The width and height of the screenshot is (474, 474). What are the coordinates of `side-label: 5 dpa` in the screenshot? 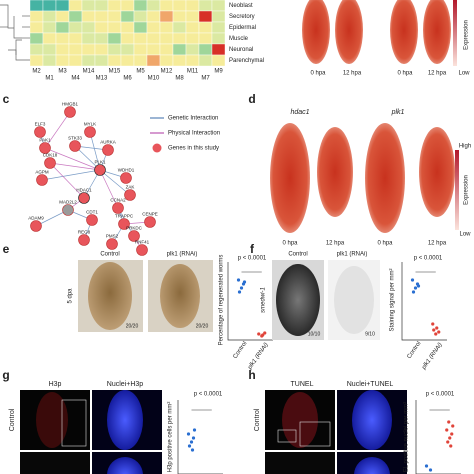 It's located at (71, 296).